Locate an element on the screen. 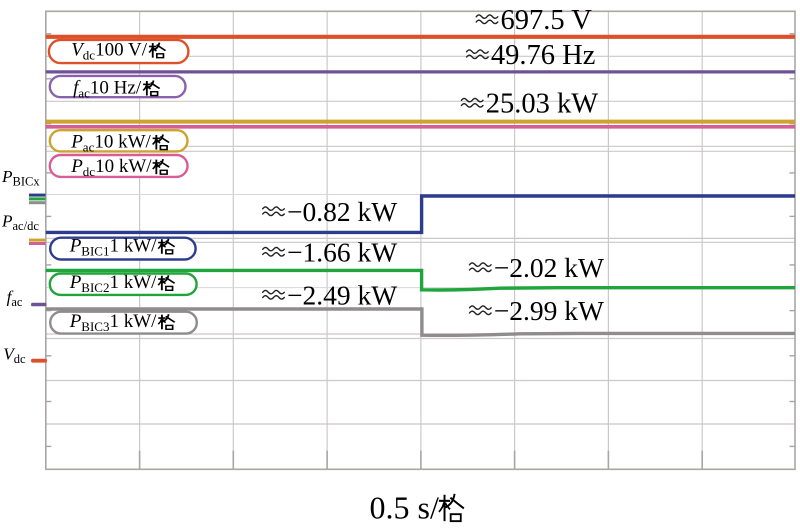  svg-text: Pdc10 kW/ is located at coordinates (111, 167).